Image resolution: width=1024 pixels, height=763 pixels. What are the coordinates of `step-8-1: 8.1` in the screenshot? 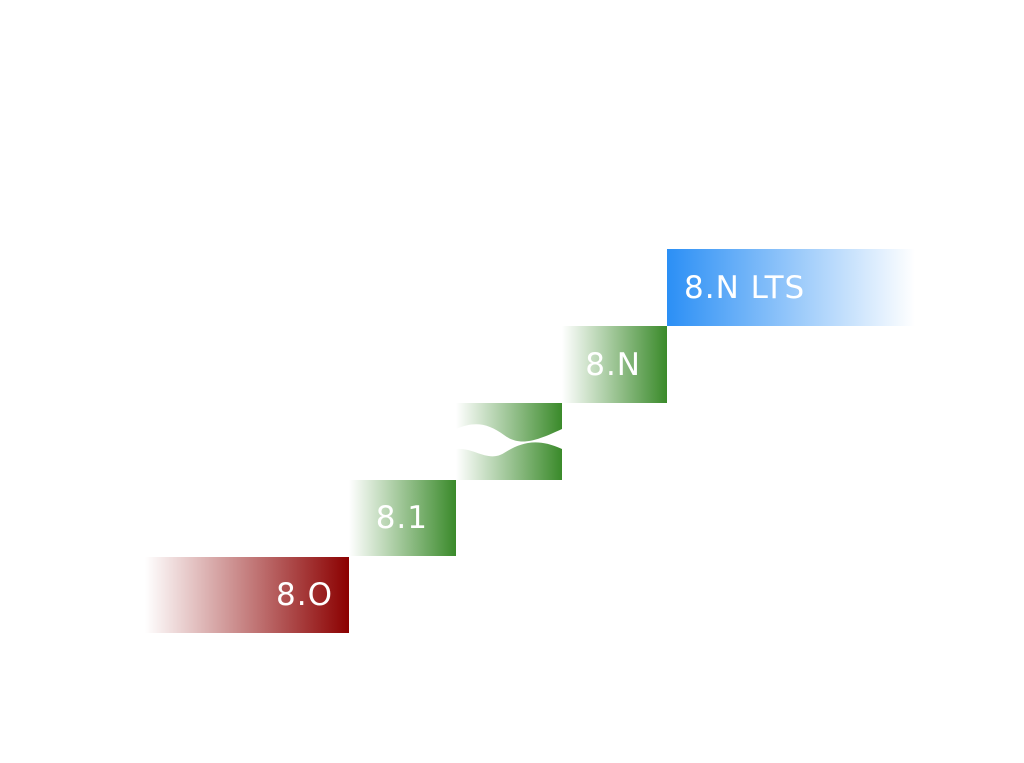 It's located at (402, 518).